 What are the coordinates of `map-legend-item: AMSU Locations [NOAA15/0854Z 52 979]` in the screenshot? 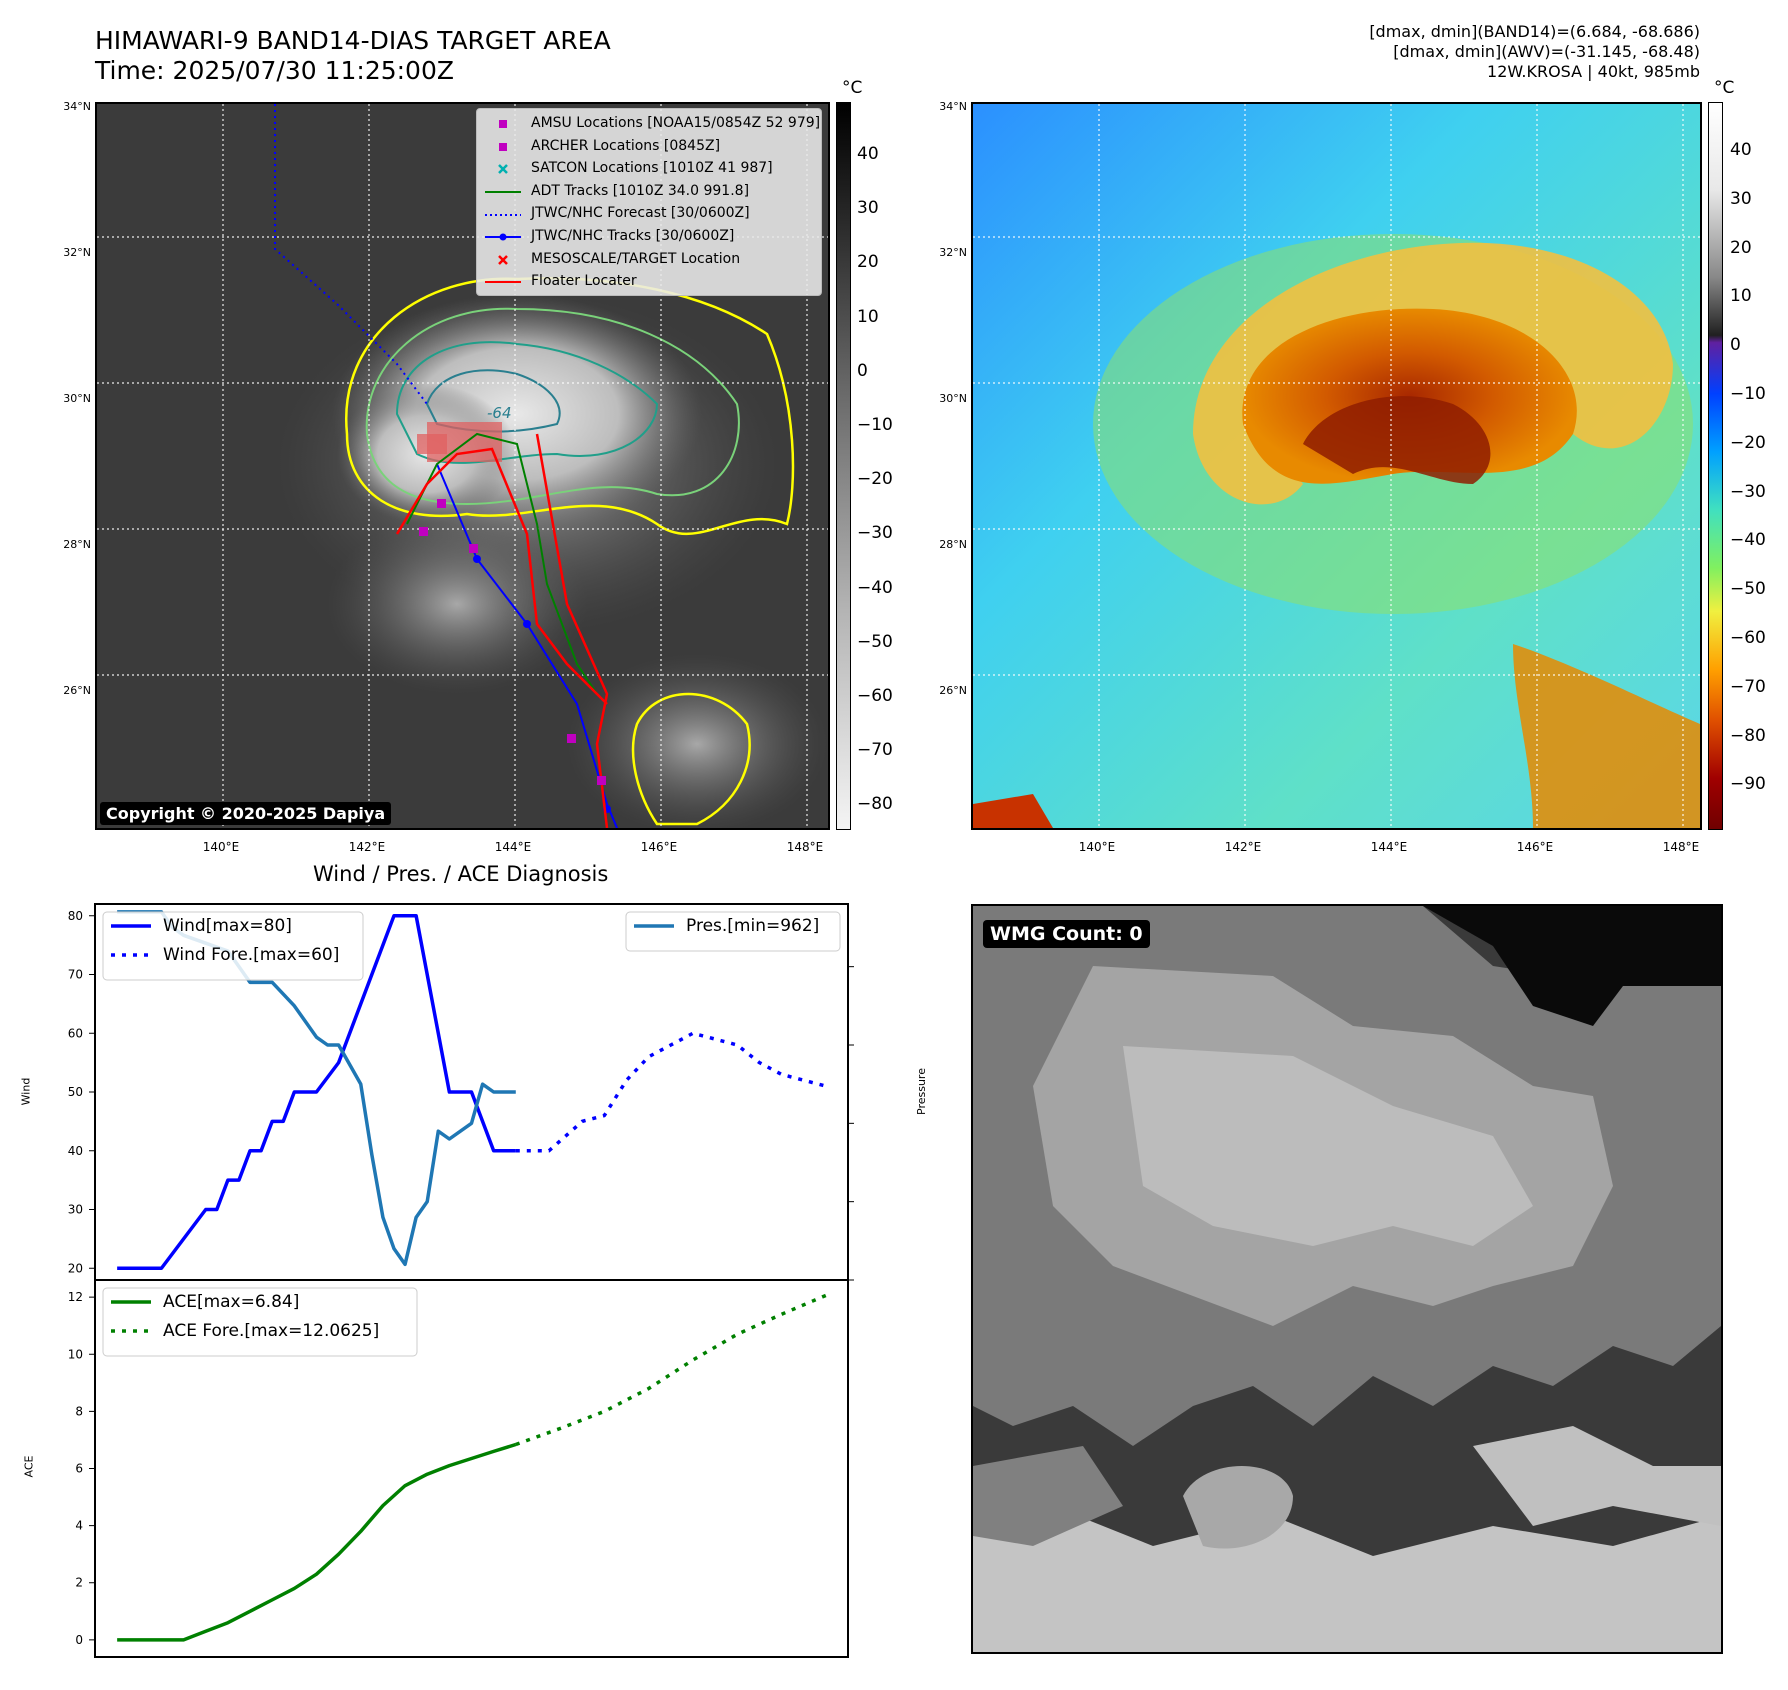 It's located at (651, 123).